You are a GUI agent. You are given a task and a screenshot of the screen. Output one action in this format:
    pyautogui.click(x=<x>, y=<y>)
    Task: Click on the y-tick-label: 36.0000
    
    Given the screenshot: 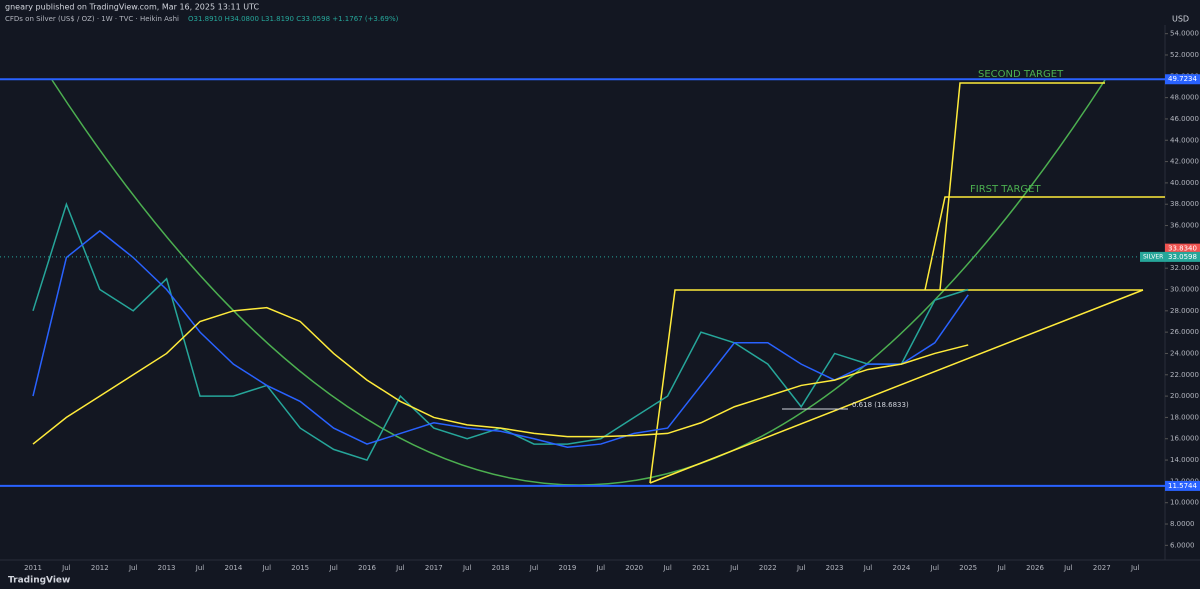 What is the action you would take?
    pyautogui.click(x=1184, y=226)
    